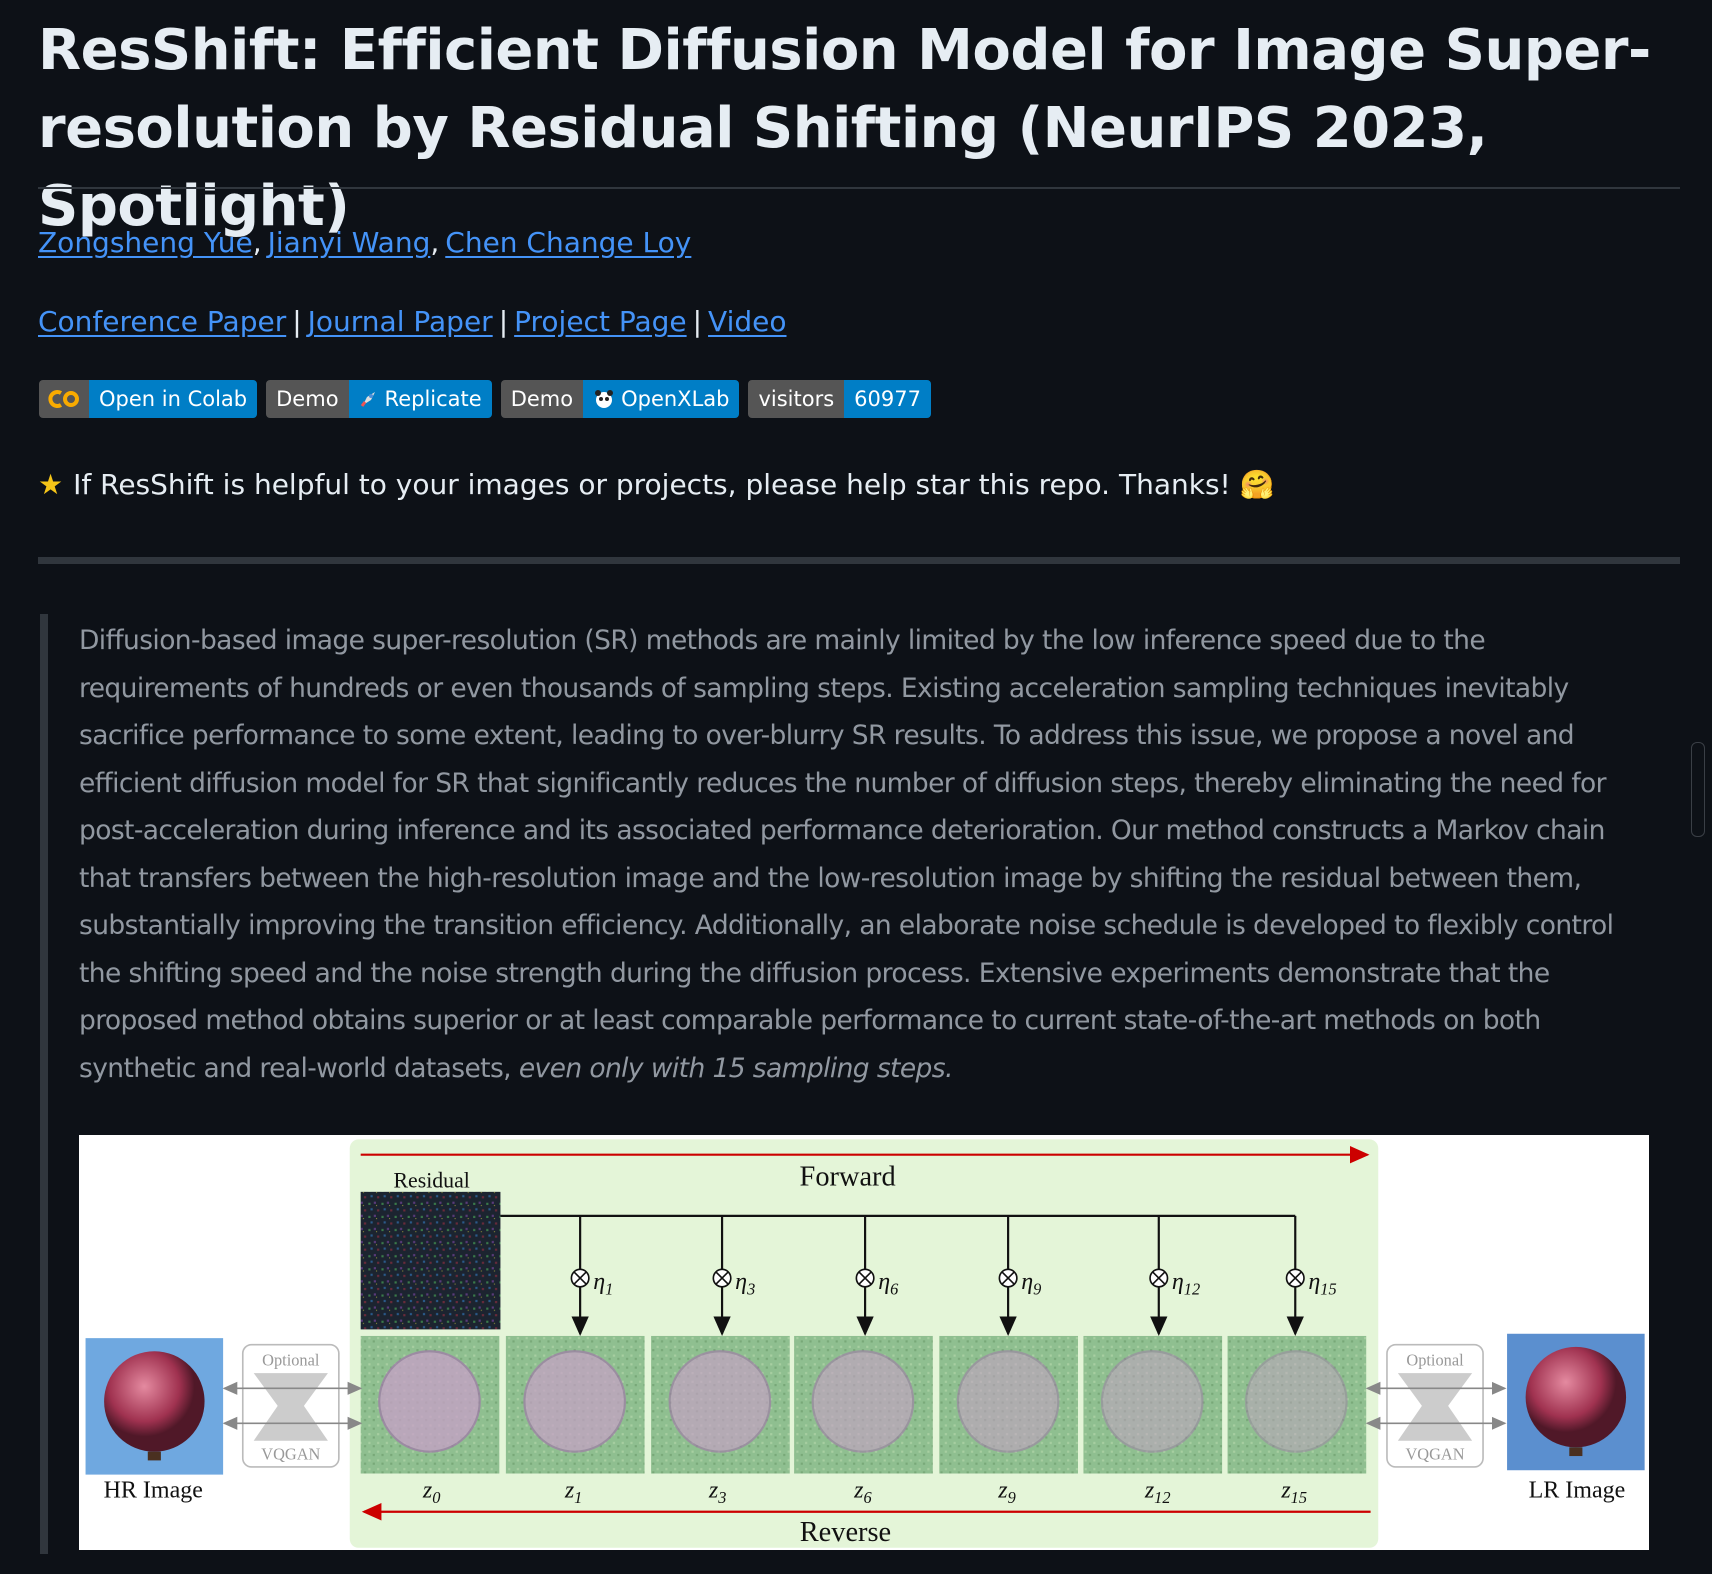 This screenshot has height=1574, width=1712. What do you see at coordinates (845, 1532) in the screenshot?
I see `reverse-label: Reverse` at bounding box center [845, 1532].